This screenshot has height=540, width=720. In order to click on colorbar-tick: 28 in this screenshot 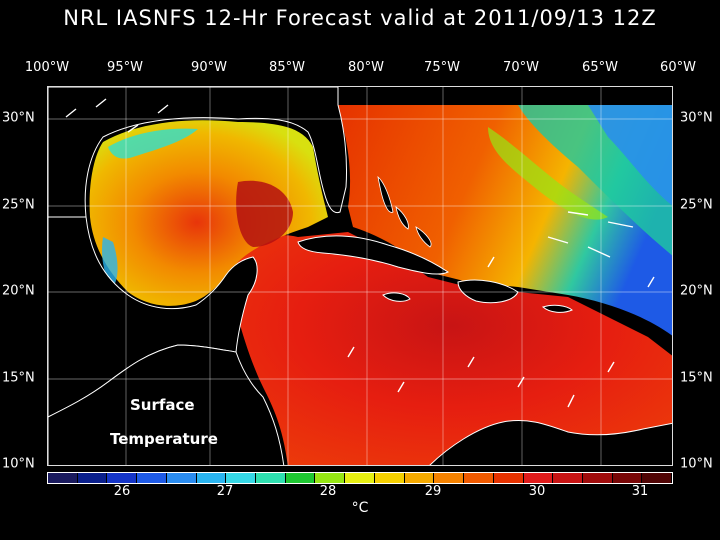, I will do `click(328, 491)`.